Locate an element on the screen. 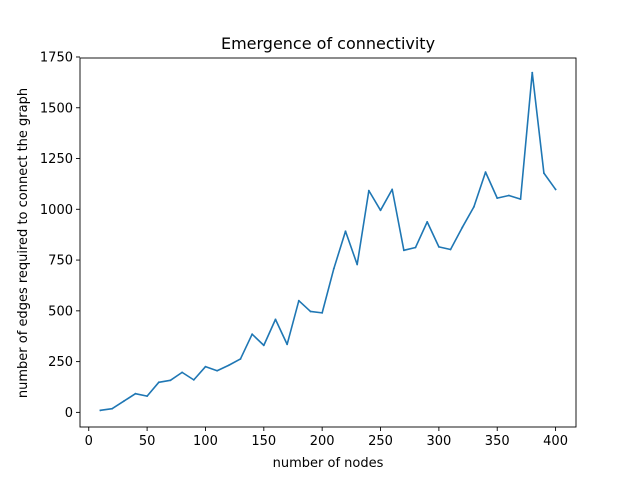  y-tick-label: 1500 is located at coordinates (56, 108).